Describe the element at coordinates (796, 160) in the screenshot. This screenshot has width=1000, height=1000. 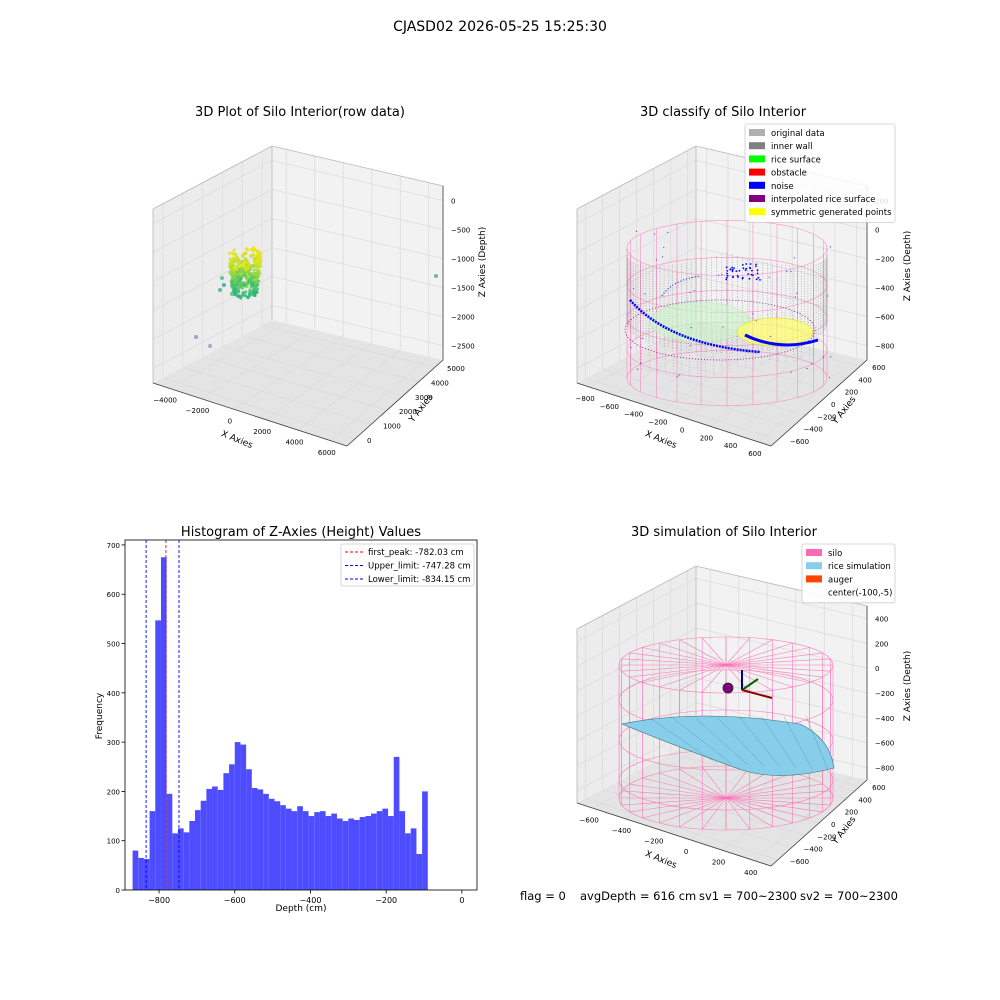
I see `legend-label: rice surface` at that location.